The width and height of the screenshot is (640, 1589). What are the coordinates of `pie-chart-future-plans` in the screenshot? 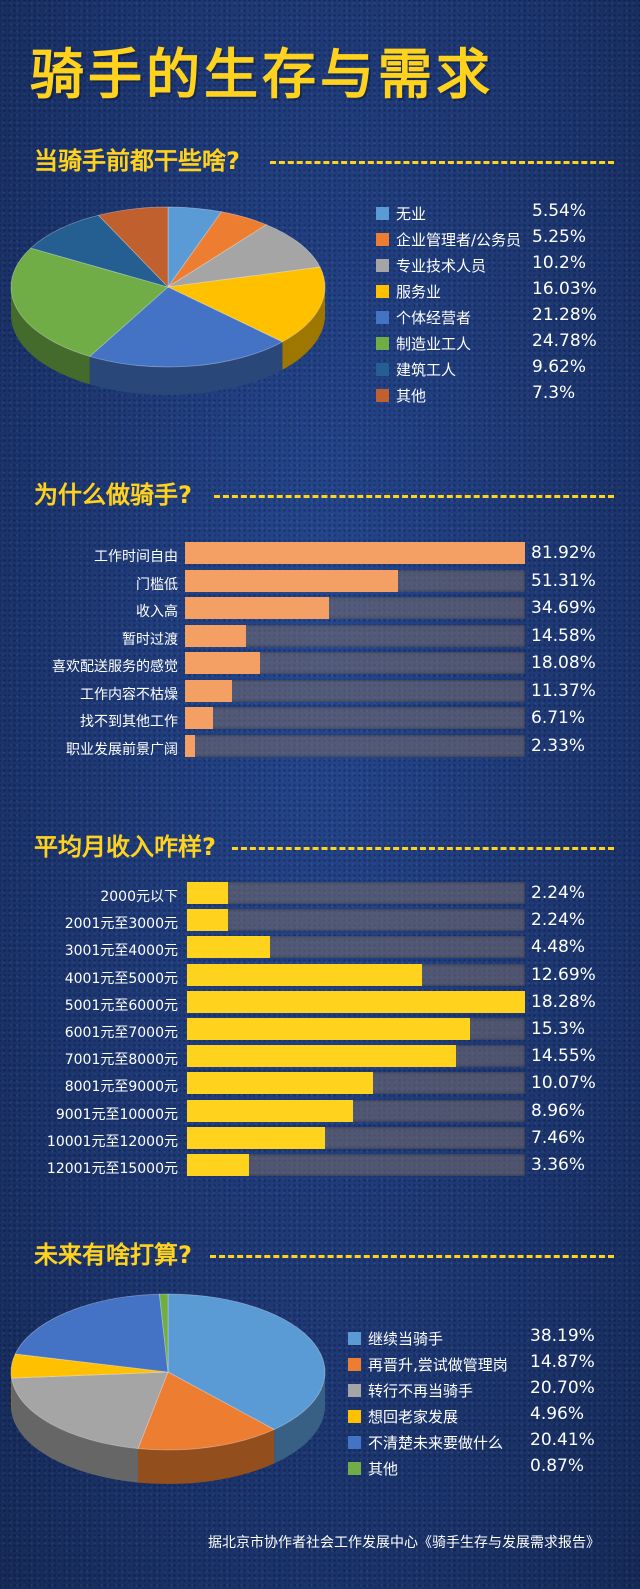 It's located at (168, 1388).